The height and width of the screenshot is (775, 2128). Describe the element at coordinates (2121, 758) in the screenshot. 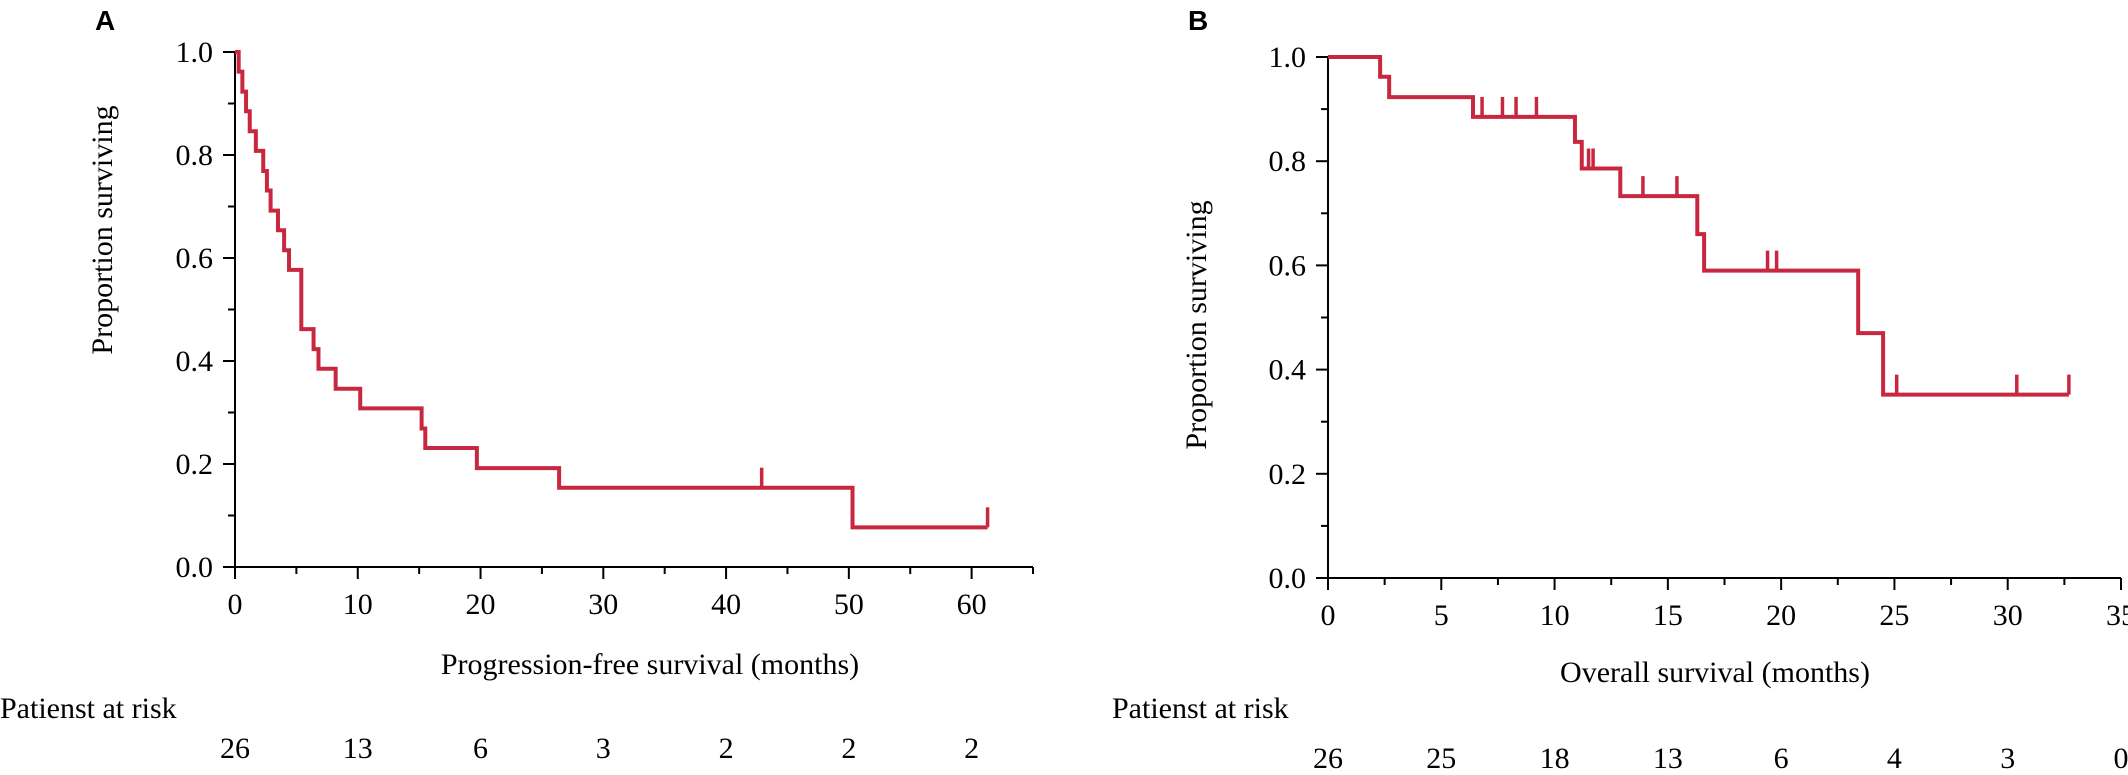

I see `panel-b-risk-count: 0` at that location.